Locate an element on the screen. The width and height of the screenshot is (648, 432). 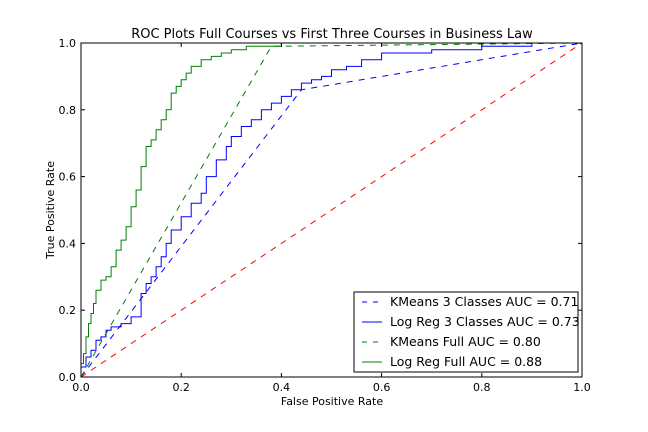
x-tick-label: 0.6 is located at coordinates (382, 387).